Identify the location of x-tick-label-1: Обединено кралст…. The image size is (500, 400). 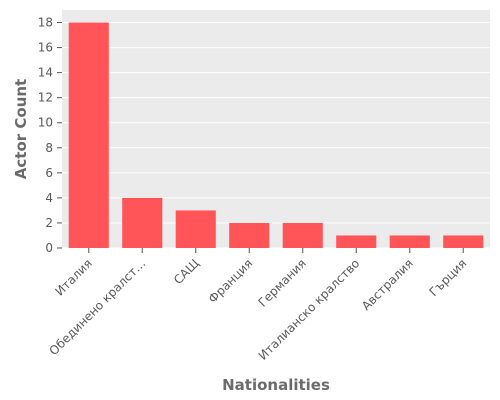
(98, 307).